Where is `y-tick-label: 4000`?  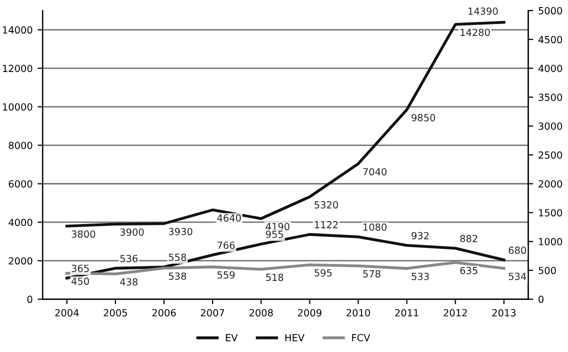 y-tick-label: 4000 is located at coordinates (20, 222).